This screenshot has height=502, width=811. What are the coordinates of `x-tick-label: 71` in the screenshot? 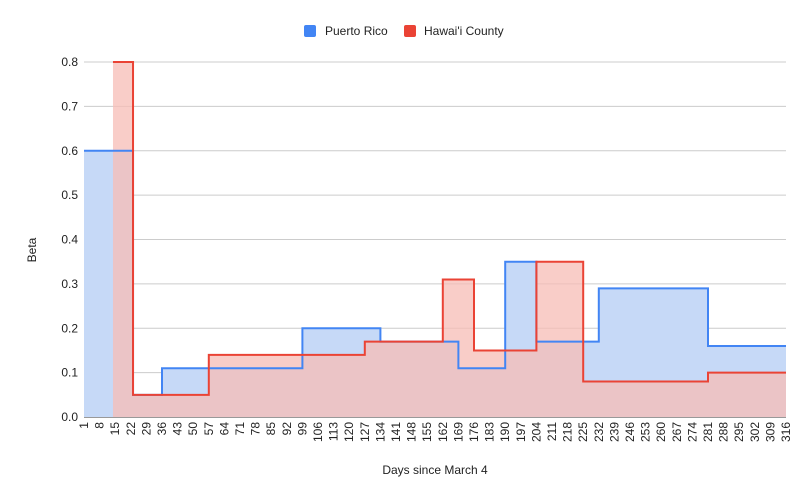 It's located at (240, 429).